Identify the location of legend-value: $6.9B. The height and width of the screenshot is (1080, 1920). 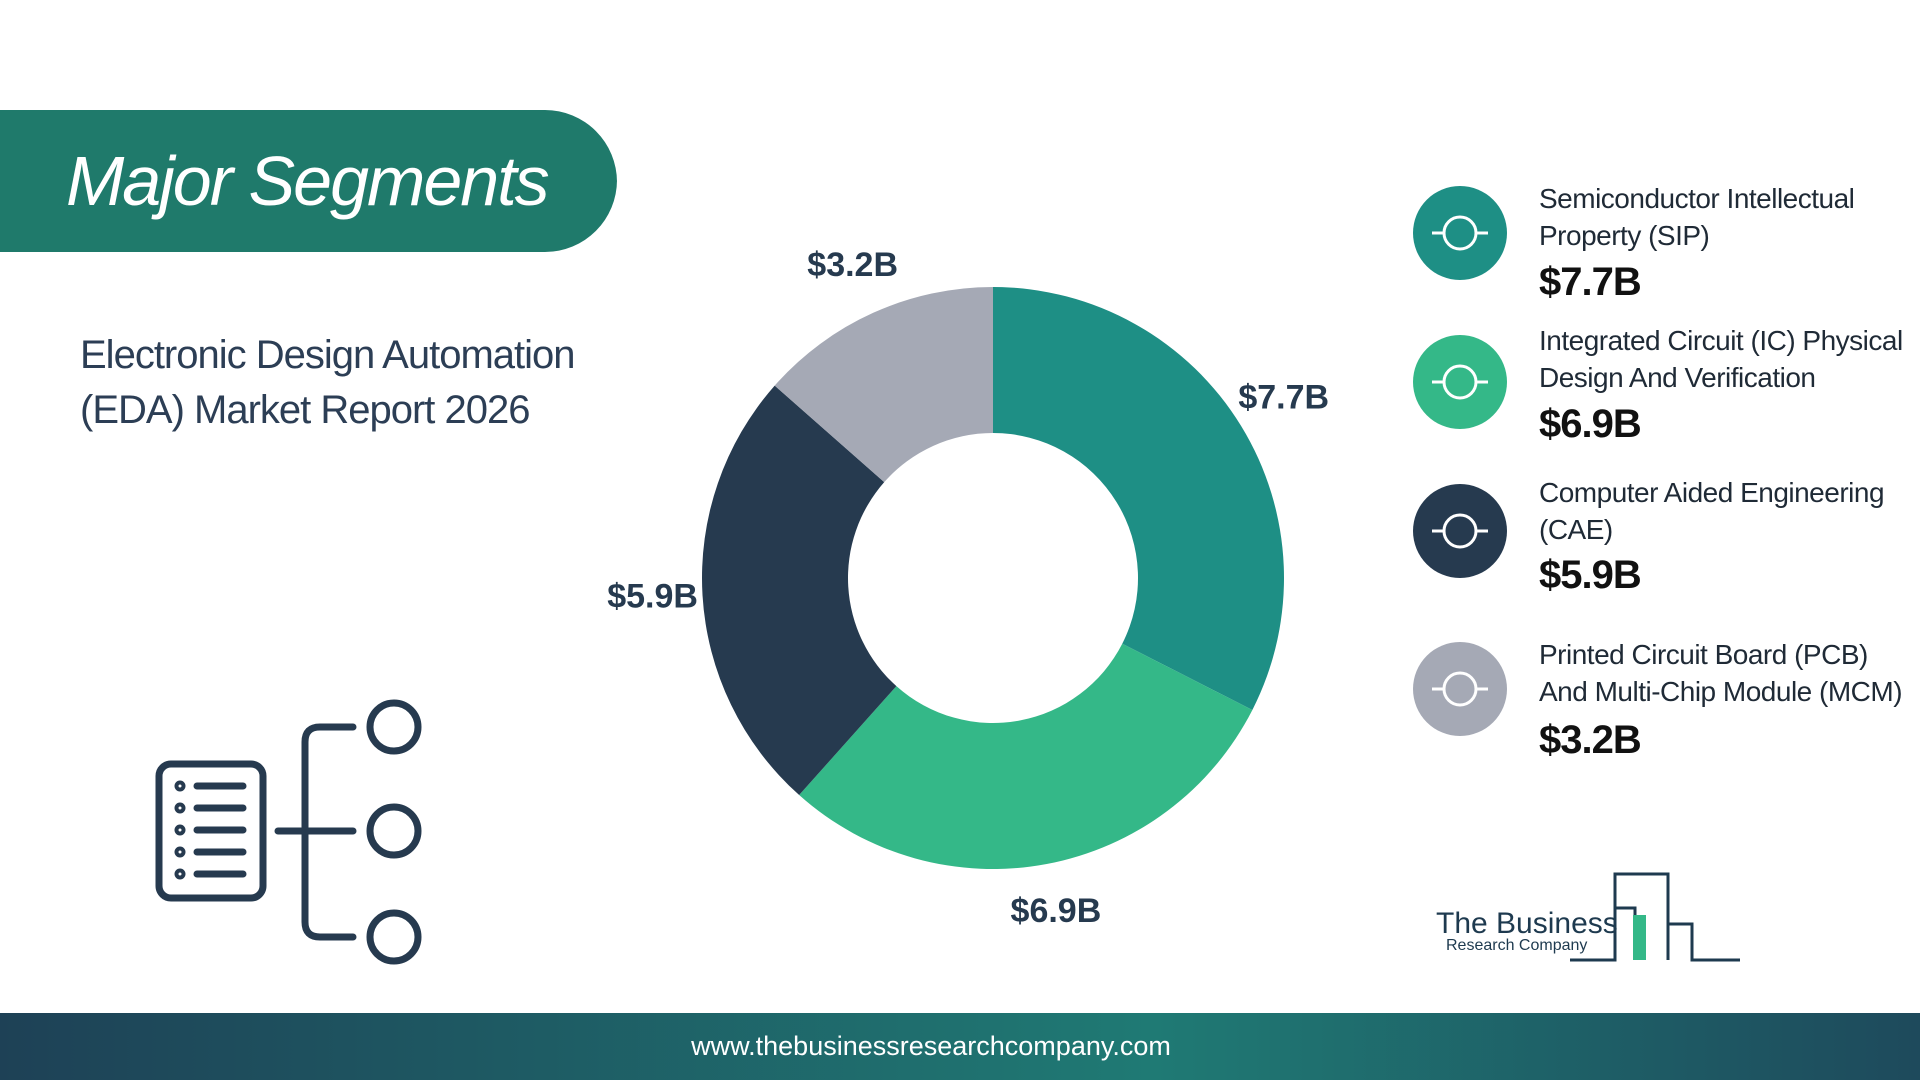
(1590, 424).